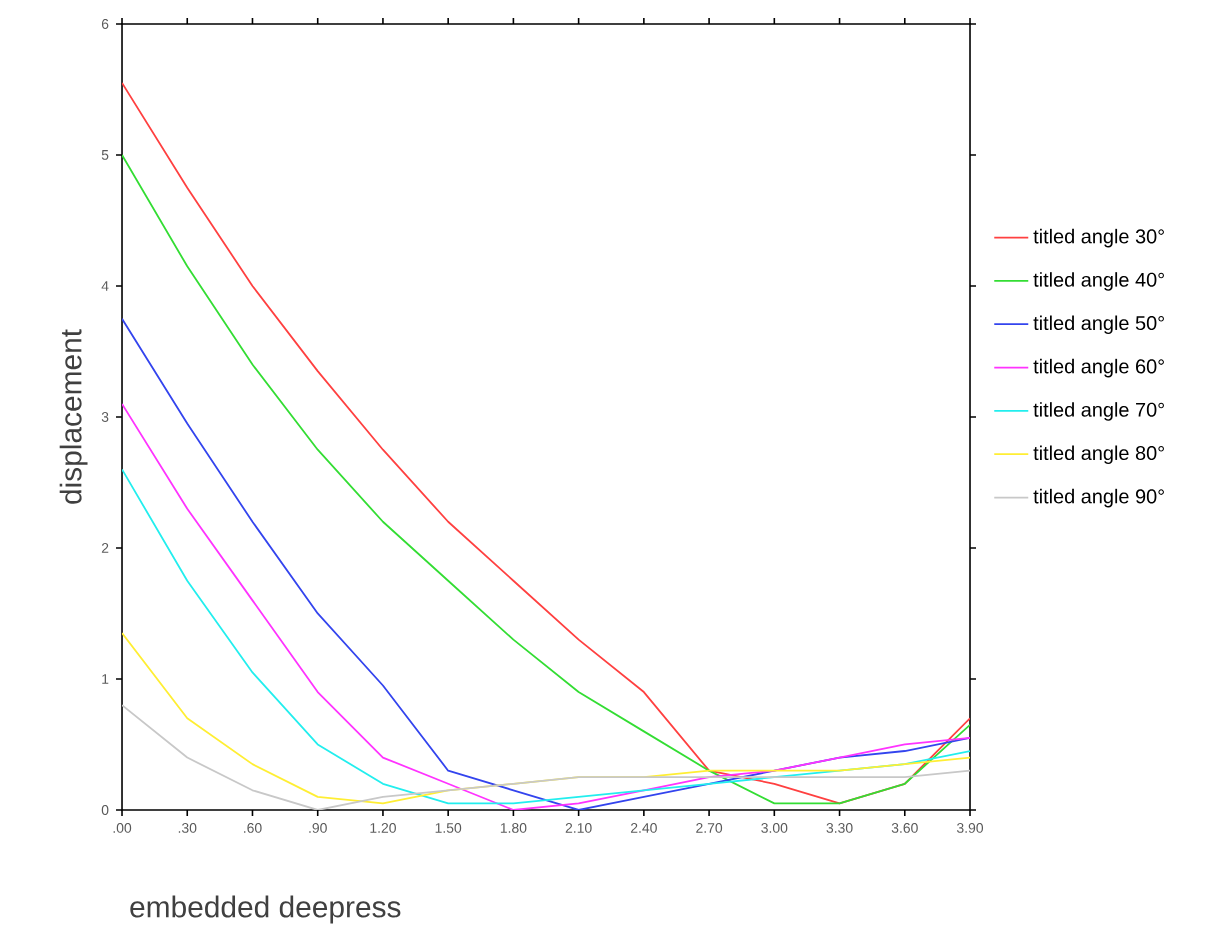  I want to click on legend-label: titled angle 60°, so click(1098, 368).